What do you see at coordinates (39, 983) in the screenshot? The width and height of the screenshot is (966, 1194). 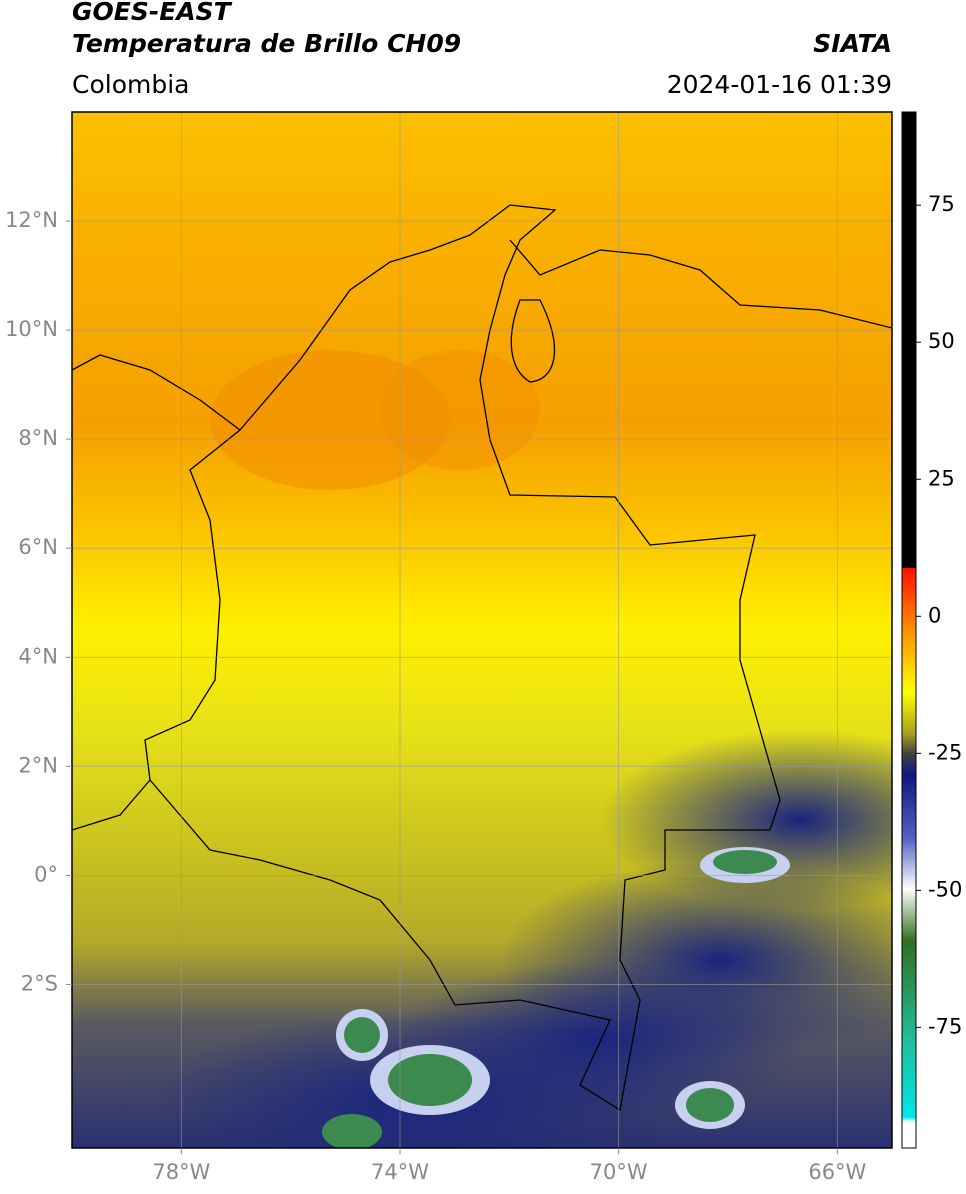 I see `y-tick-label: 2°S` at bounding box center [39, 983].